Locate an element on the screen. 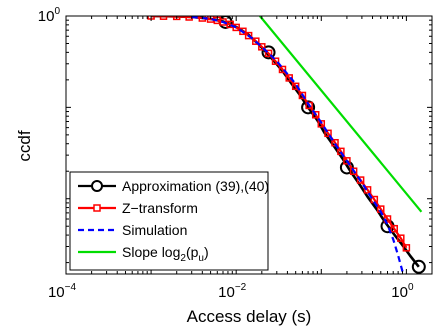  legend-label-1: Z−transform is located at coordinates (160, 208).